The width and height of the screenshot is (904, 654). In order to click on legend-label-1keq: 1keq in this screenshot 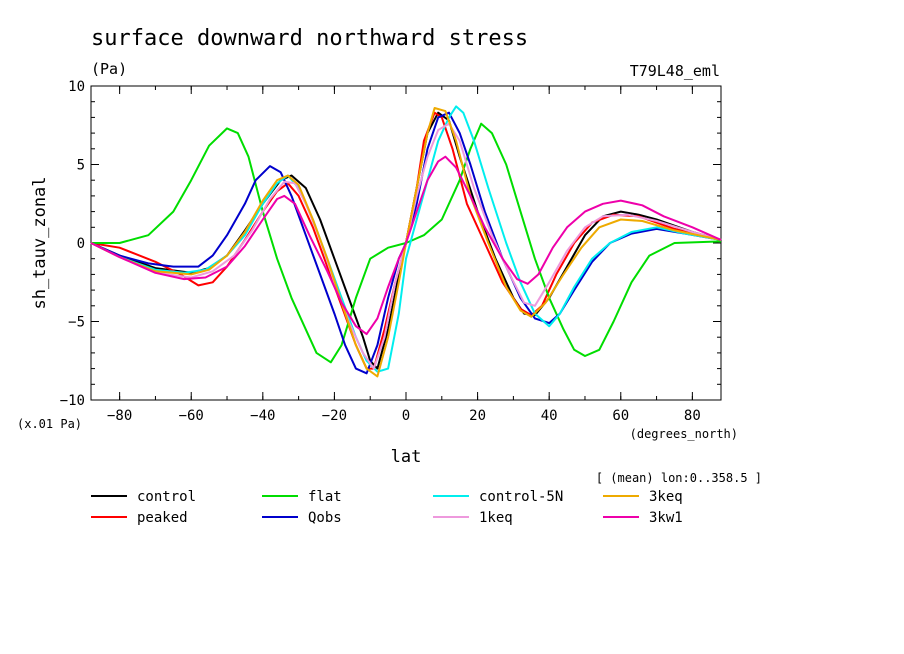, I will do `click(496, 518)`.